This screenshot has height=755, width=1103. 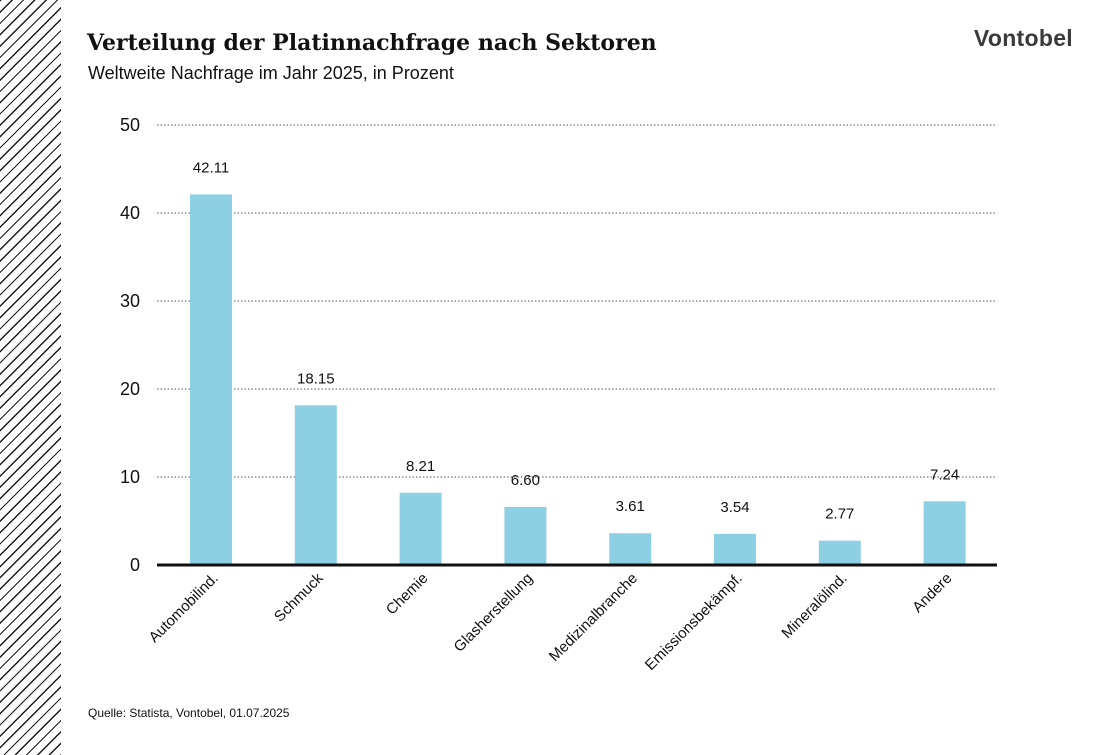 I want to click on data-label: 2.77, so click(x=839, y=514).